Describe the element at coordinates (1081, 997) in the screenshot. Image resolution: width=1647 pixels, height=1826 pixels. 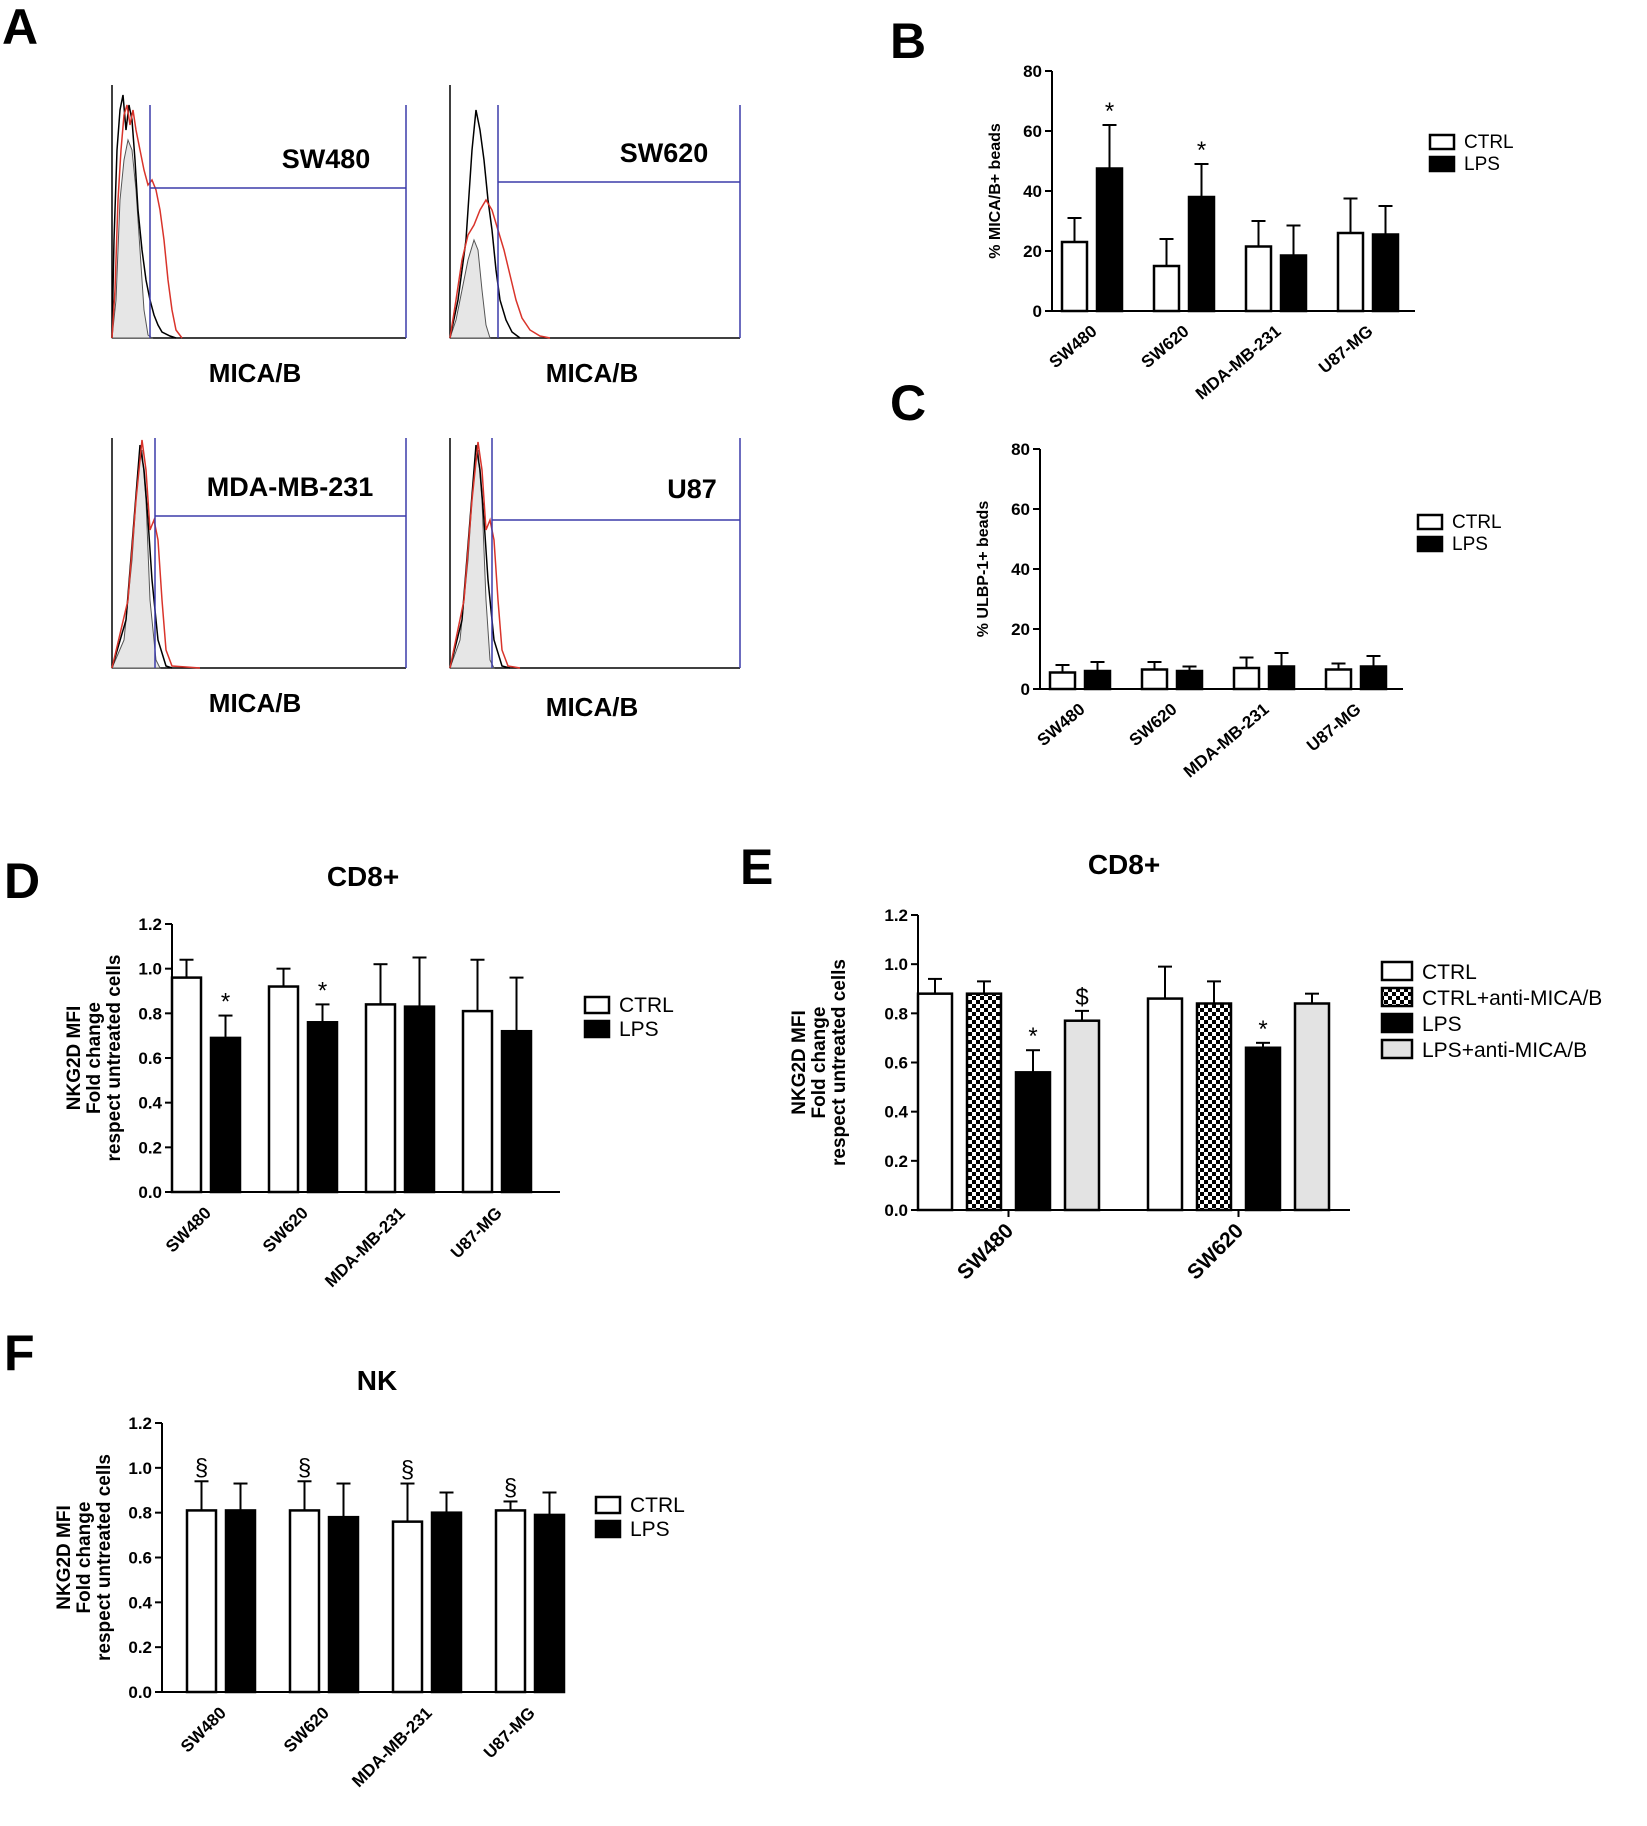
I see `significance-marker: $` at that location.